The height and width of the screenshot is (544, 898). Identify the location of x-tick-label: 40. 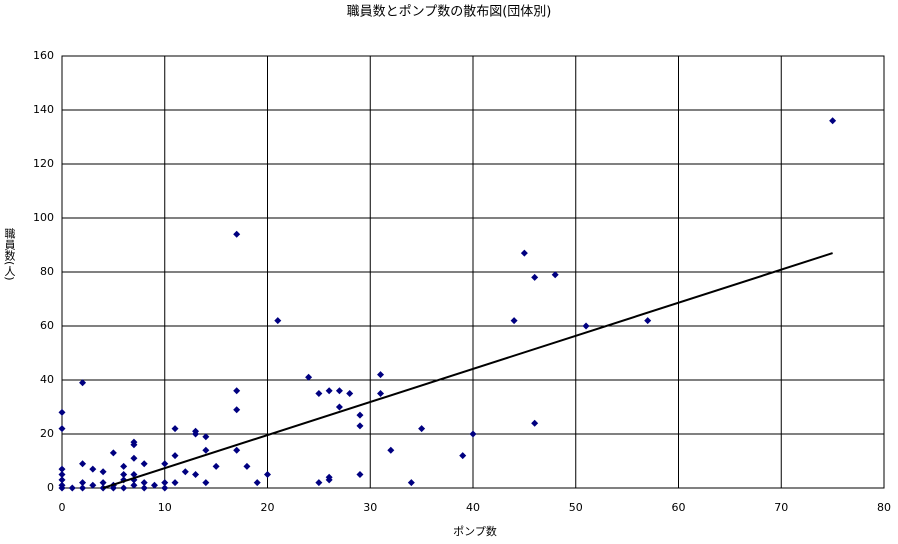
(473, 507).